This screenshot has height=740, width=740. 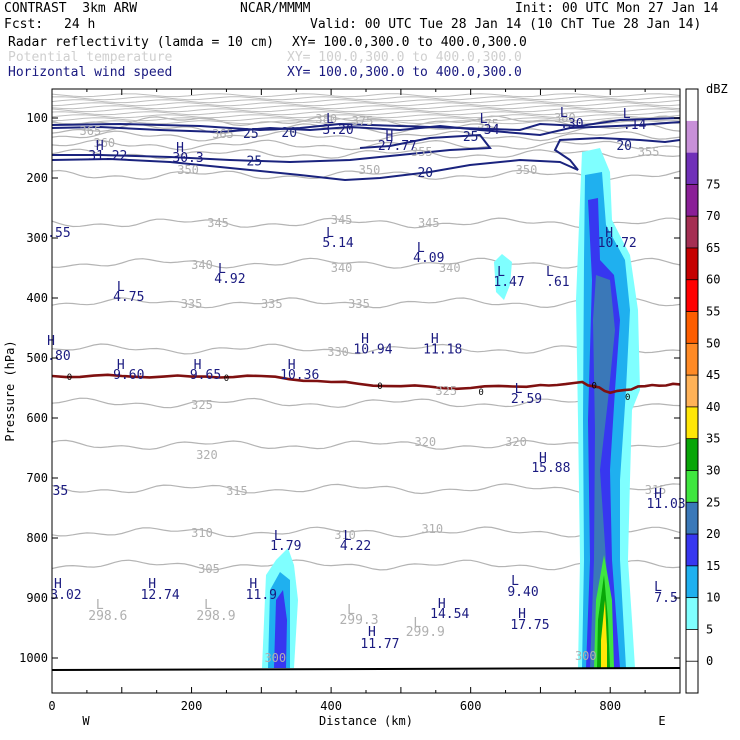 What do you see at coordinates (202, 405) in the screenshot?
I see `theta-label: 325` at bounding box center [202, 405].